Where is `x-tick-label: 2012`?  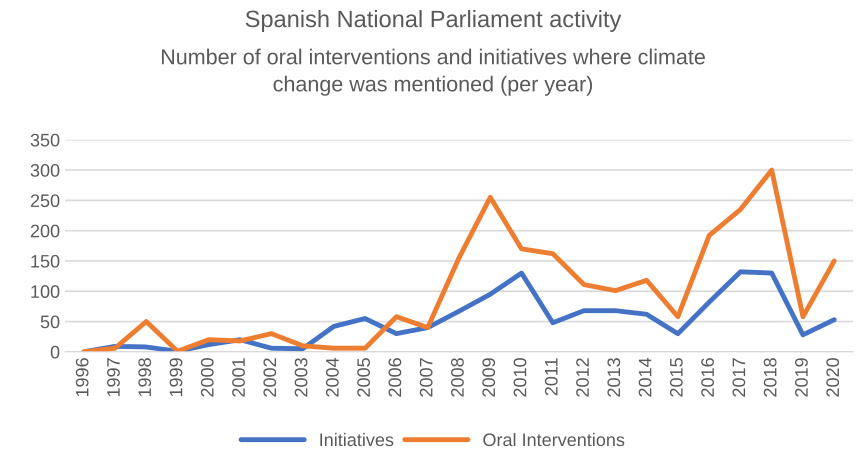 x-tick-label: 2012 is located at coordinates (582, 377).